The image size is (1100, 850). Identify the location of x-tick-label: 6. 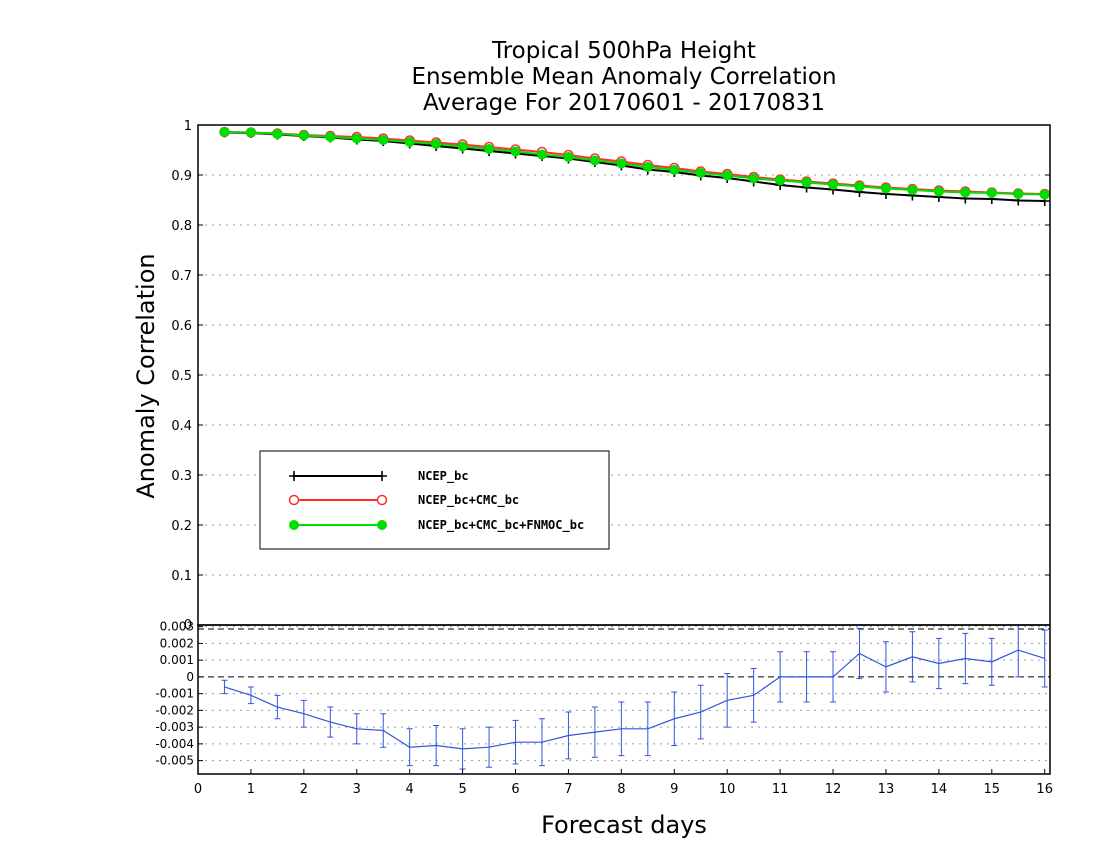
(515, 789).